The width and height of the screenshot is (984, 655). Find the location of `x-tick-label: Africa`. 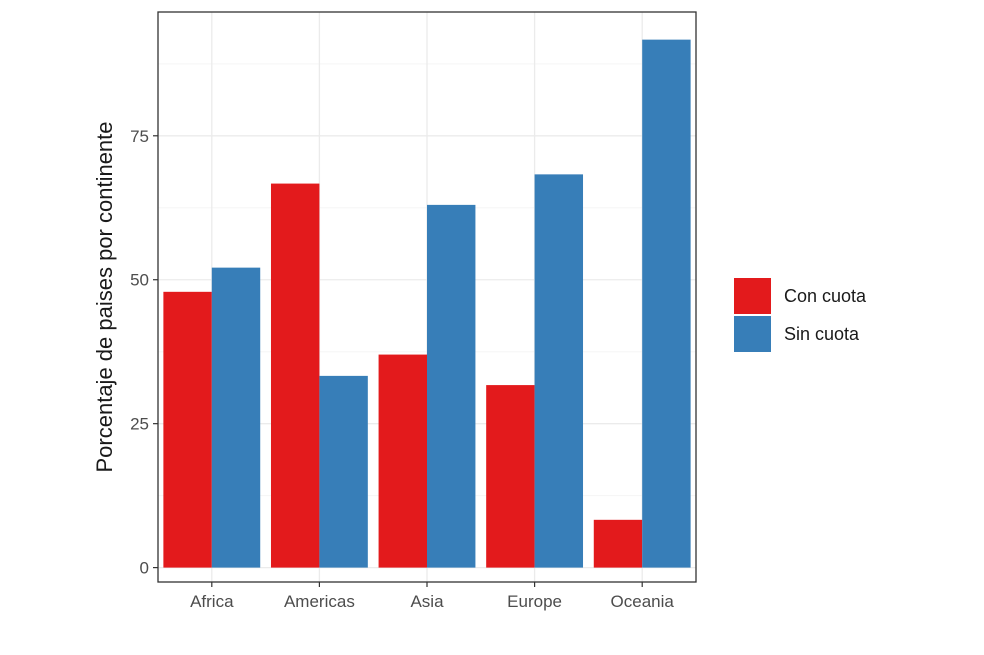

x-tick-label: Africa is located at coordinates (212, 601).